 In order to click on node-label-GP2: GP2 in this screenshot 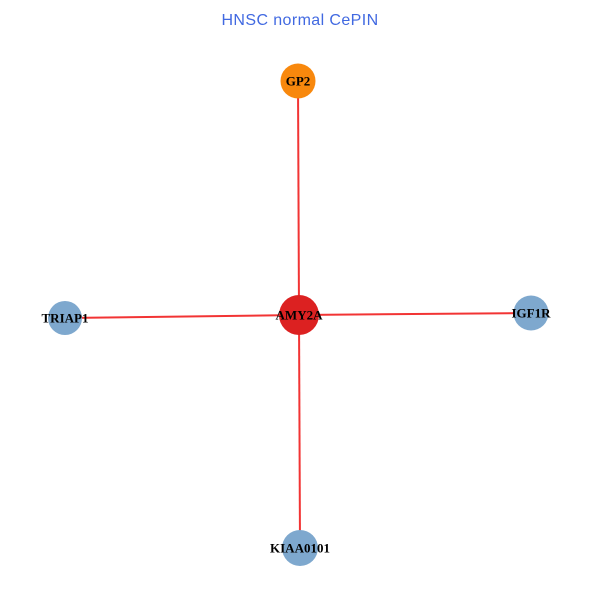, I will do `click(298, 81)`.